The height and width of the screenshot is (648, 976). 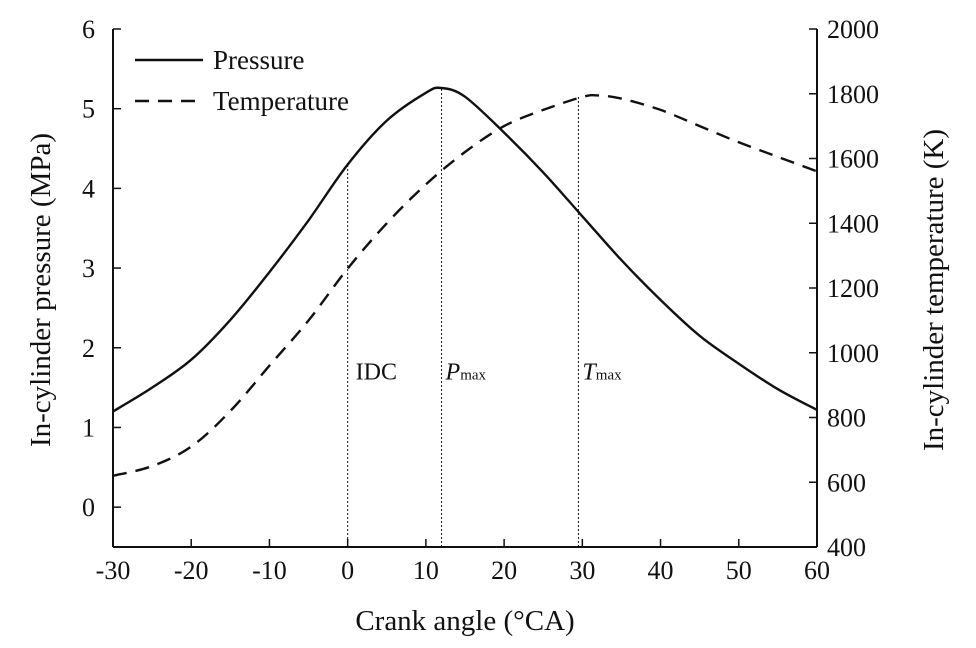 I want to click on y-left-tick-label: 2, so click(x=88, y=348).